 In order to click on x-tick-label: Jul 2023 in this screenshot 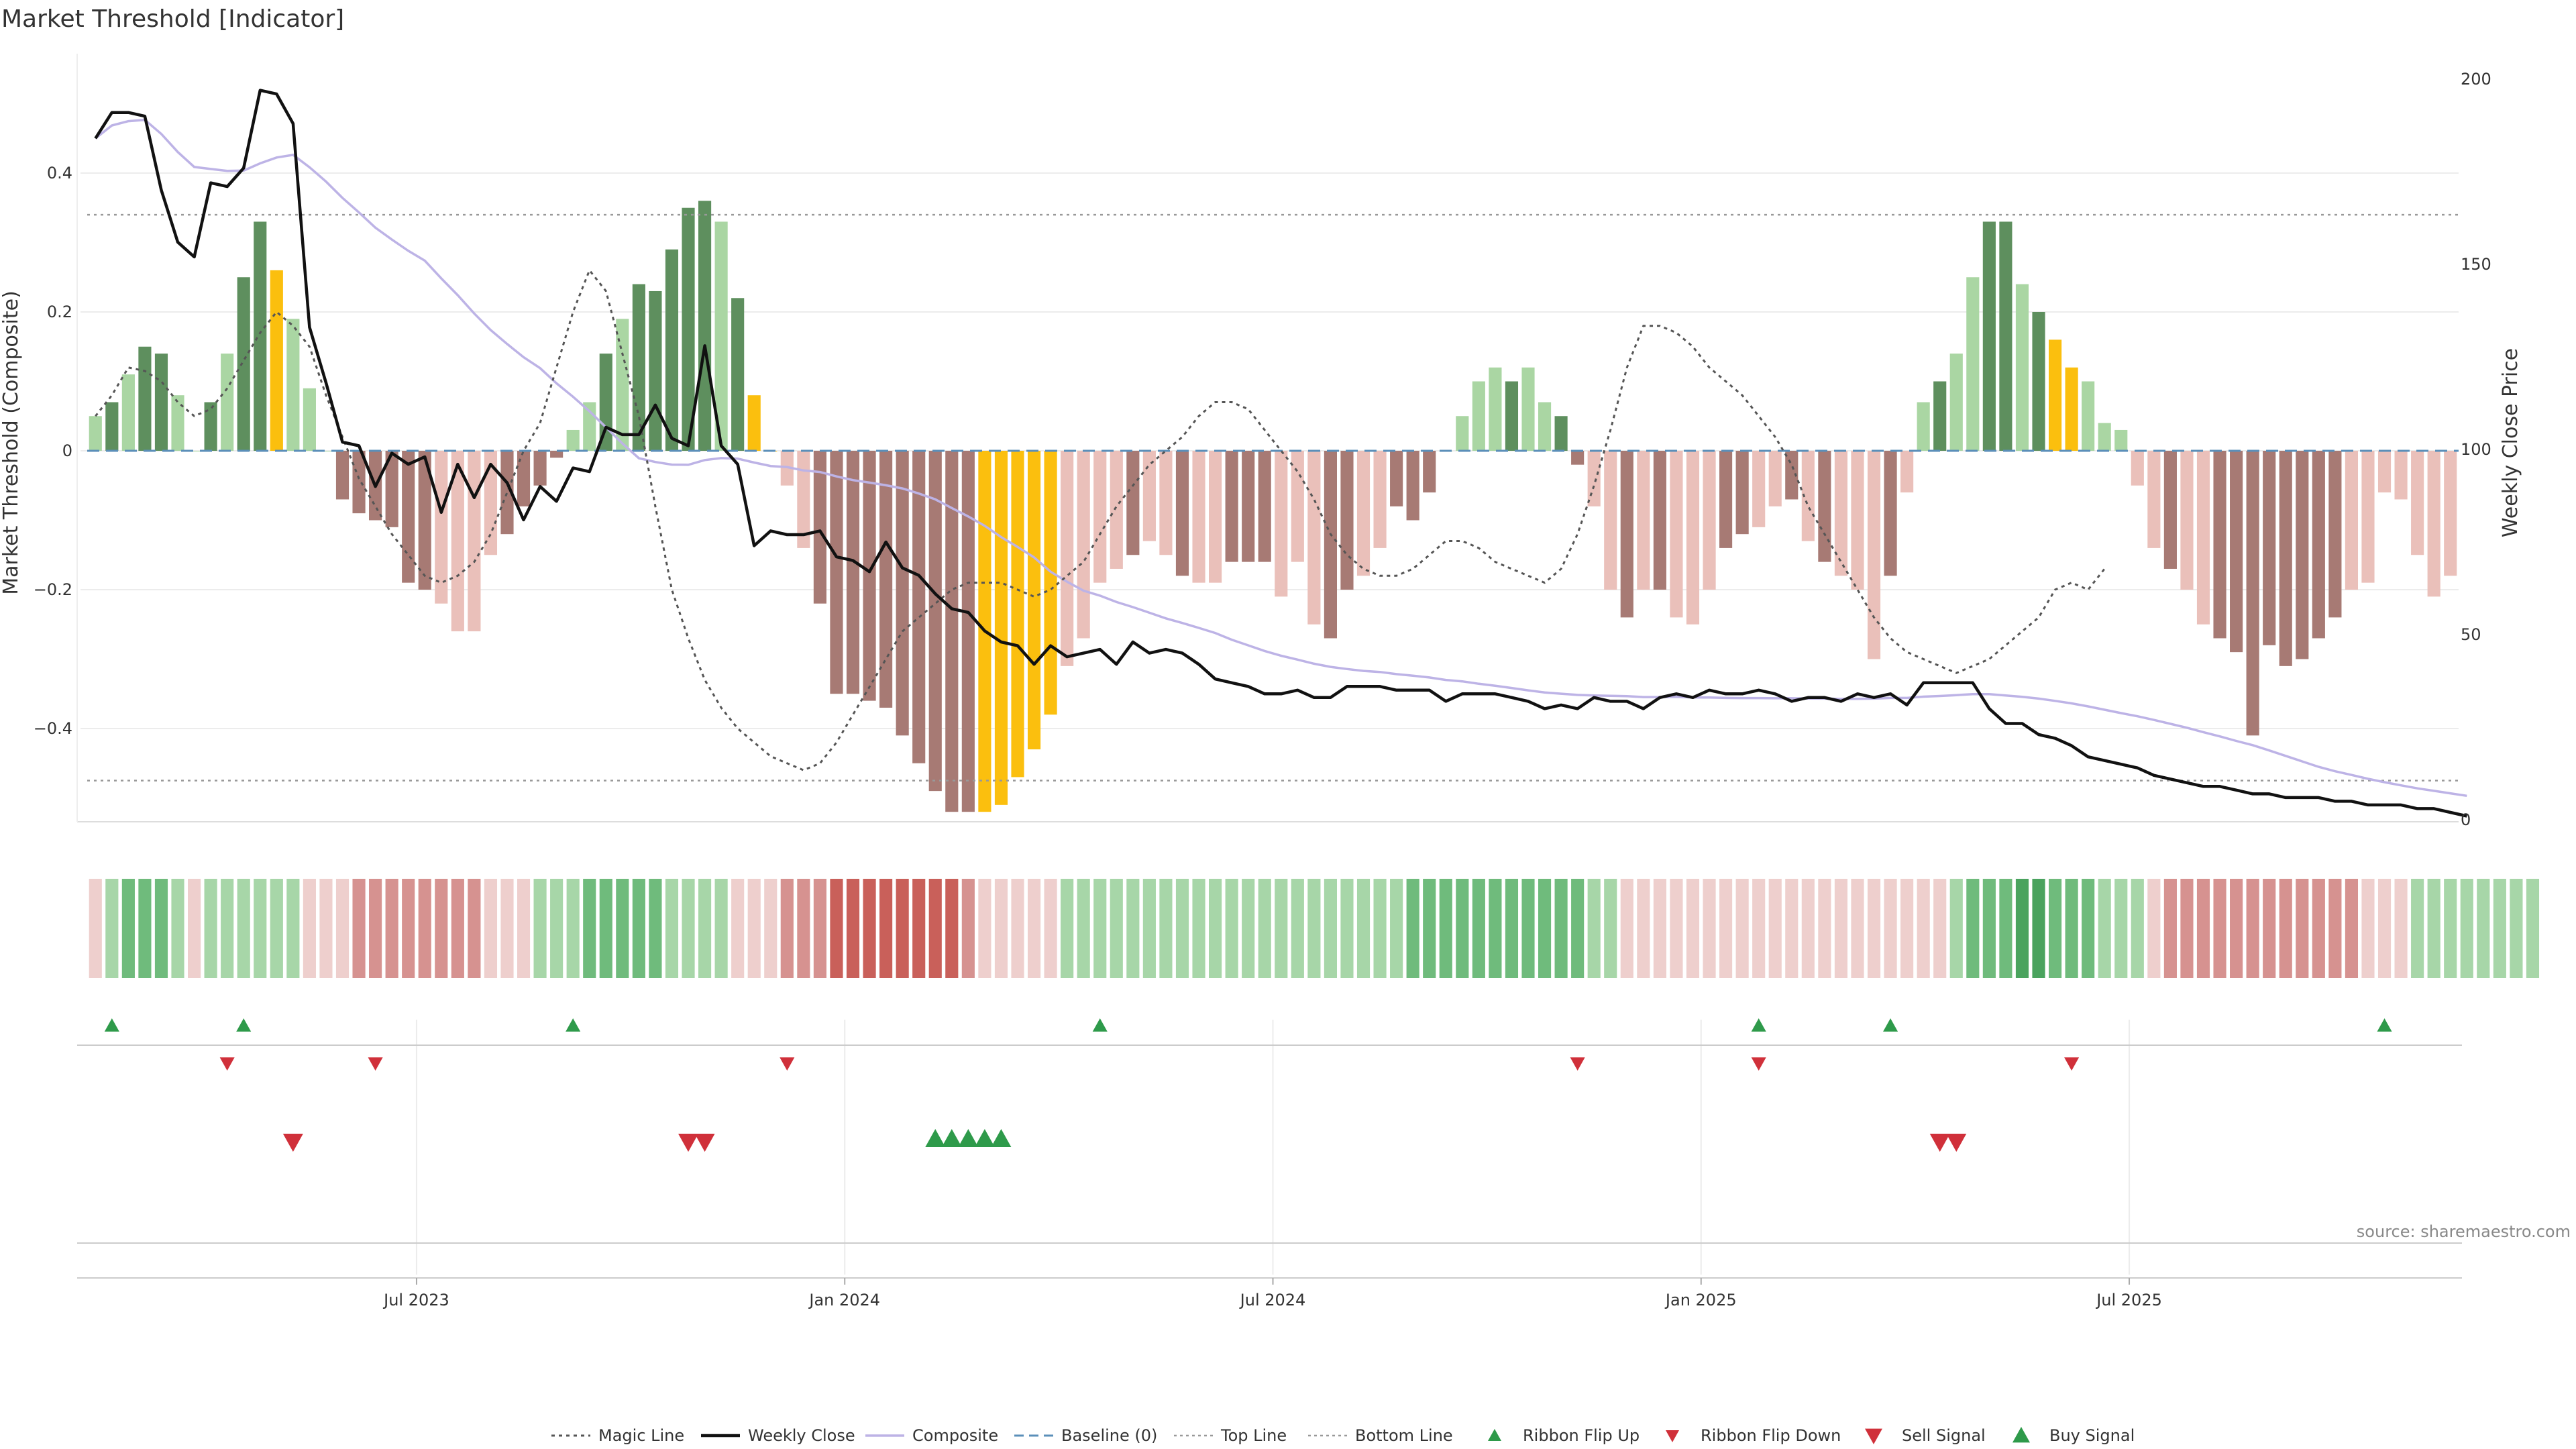, I will do `click(415, 1300)`.